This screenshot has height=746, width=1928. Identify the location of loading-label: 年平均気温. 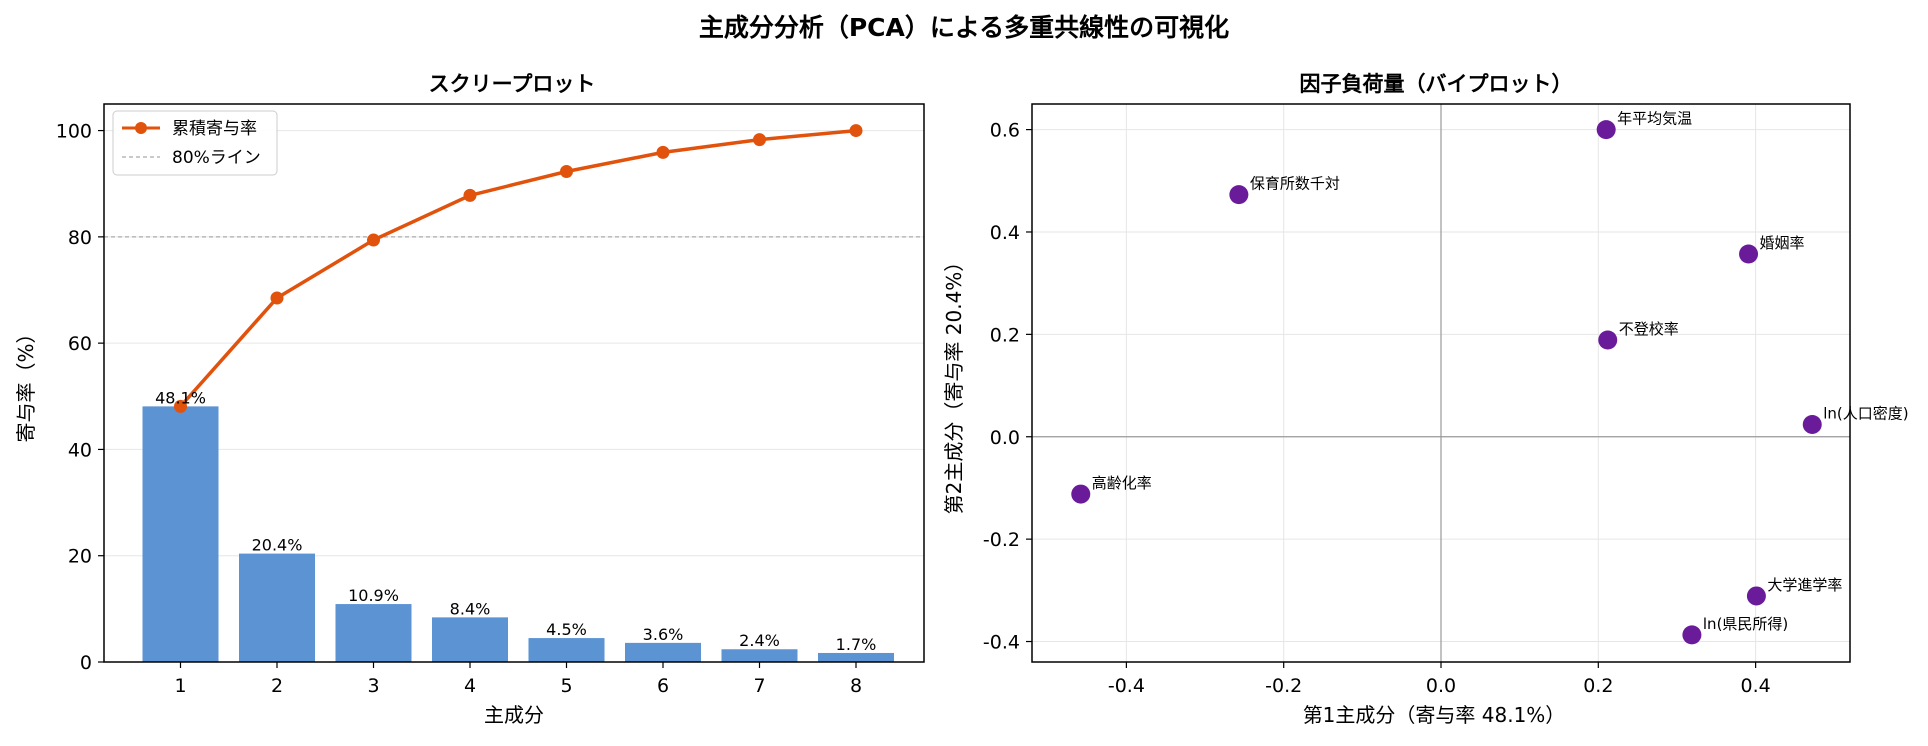
(1654, 119).